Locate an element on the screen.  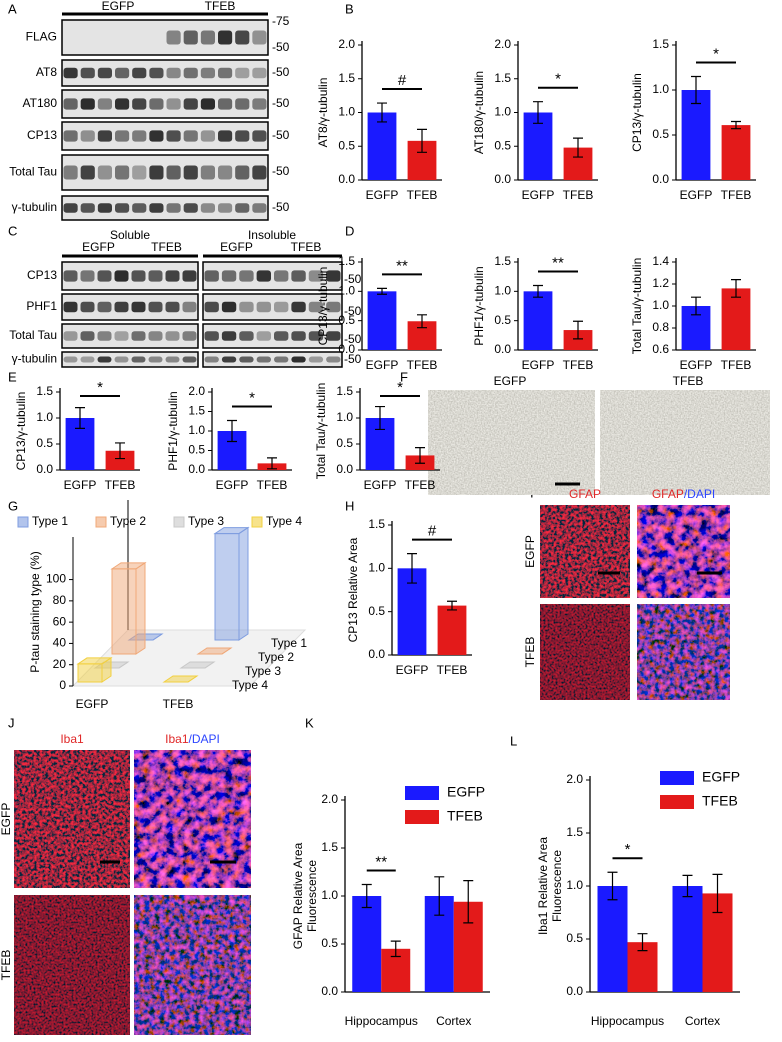
row-label: γ-tubulin is located at coordinates (34, 359).